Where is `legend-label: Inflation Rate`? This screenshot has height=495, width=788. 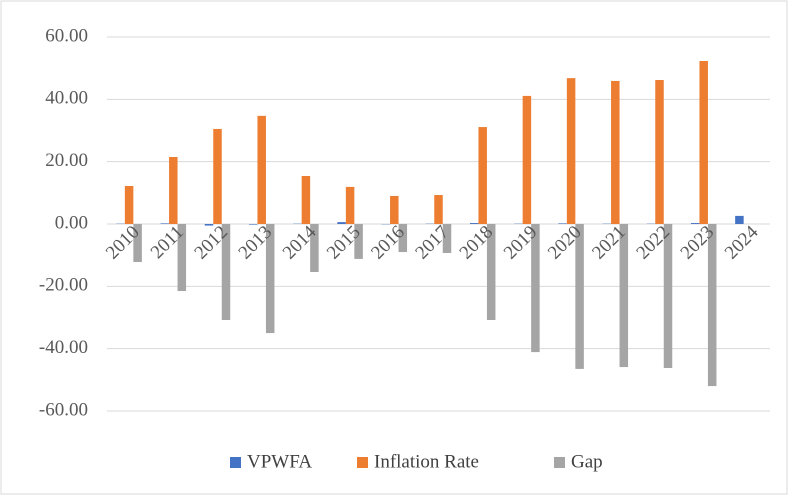
legend-label: Inflation Rate is located at coordinates (426, 461).